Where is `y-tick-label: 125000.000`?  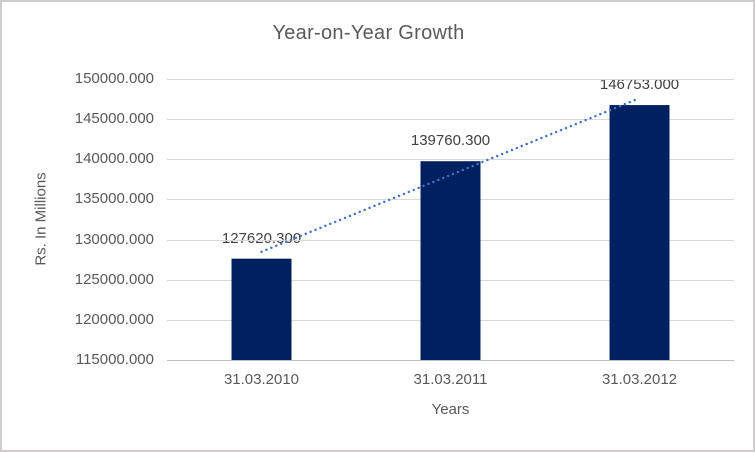 y-tick-label: 125000.000 is located at coordinates (114, 279).